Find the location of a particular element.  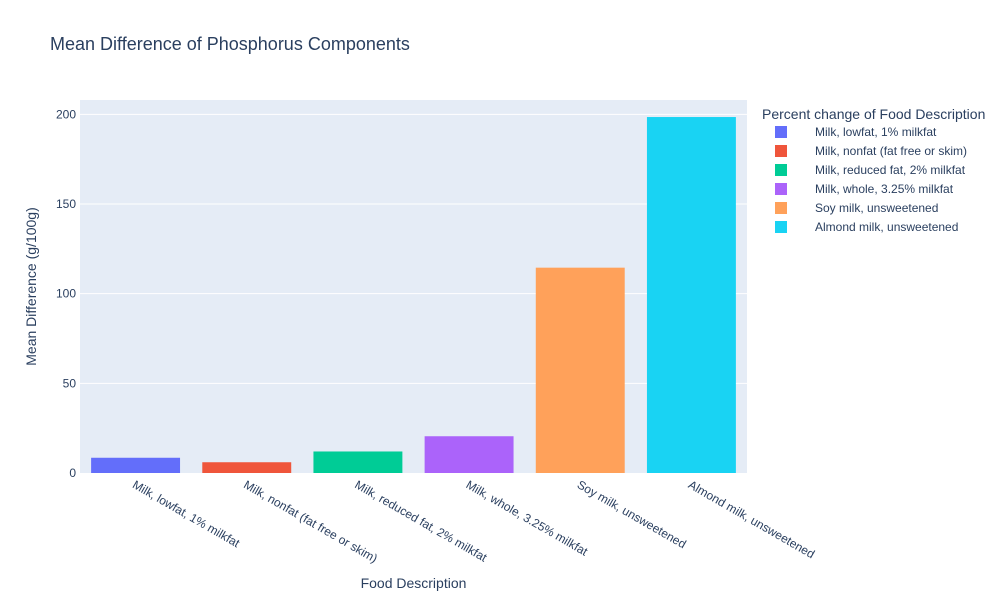

y-tick-label: 0 is located at coordinates (72, 473).